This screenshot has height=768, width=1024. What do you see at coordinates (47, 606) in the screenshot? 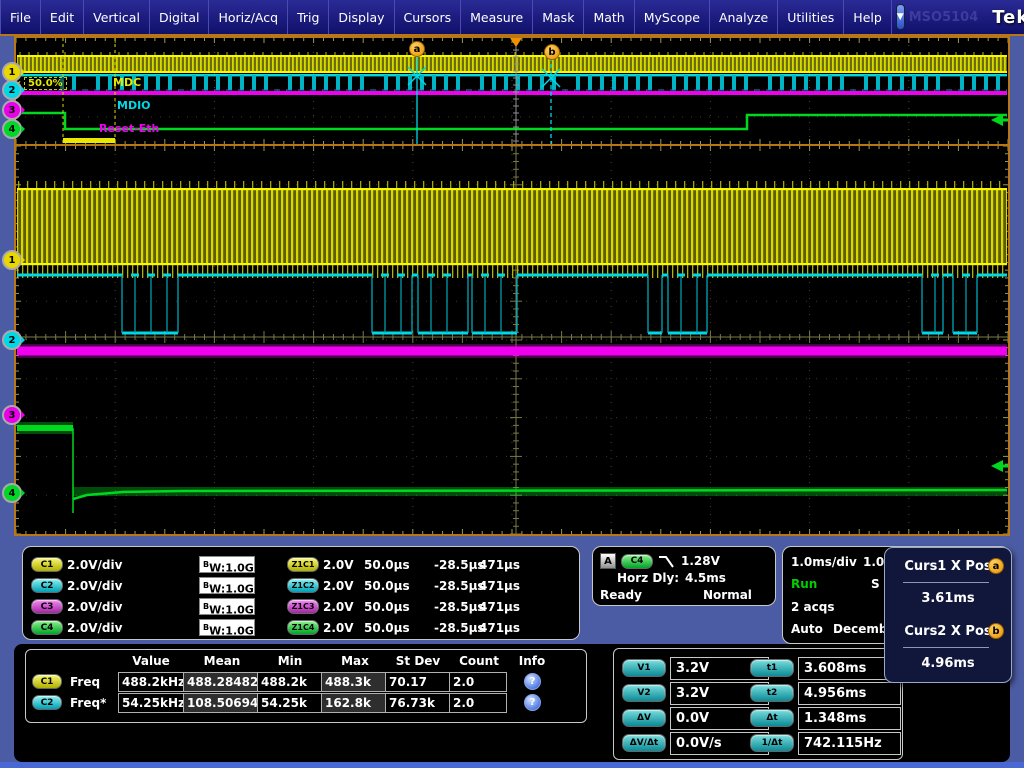
I see `channel-pill: C3` at bounding box center [47, 606].